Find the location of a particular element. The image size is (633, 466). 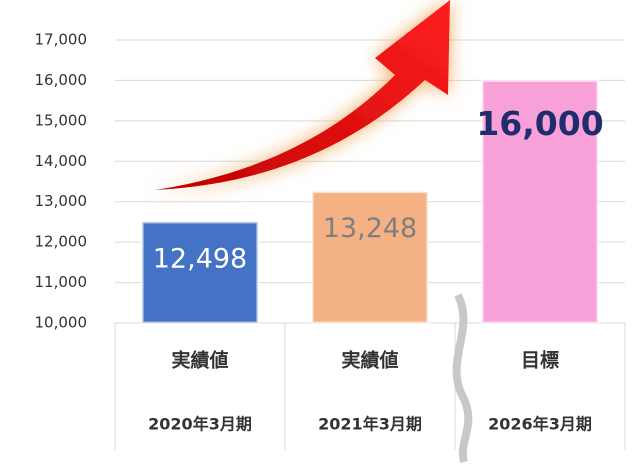

y-tick-label: 15,000 is located at coordinates (61, 120).